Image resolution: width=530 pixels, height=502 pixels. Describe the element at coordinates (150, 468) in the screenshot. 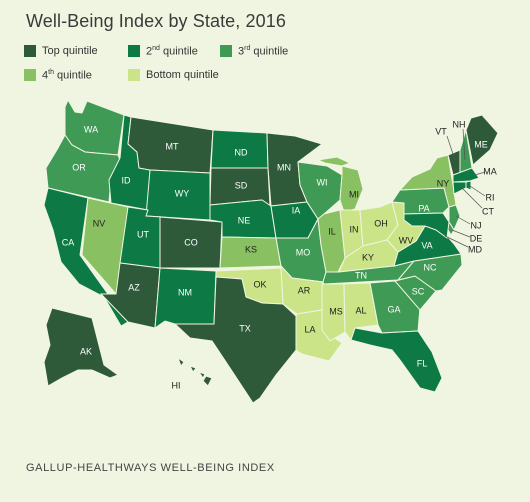

I see `source-note: GALLUP-HEALTHWAYS WELL-BEING INDEX` at that location.